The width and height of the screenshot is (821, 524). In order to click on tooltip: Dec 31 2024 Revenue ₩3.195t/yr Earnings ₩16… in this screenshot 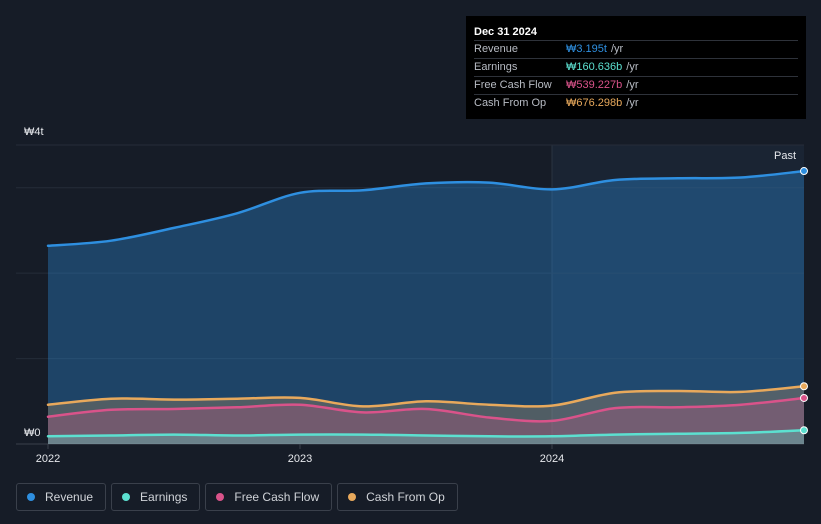, I will do `click(636, 67)`.